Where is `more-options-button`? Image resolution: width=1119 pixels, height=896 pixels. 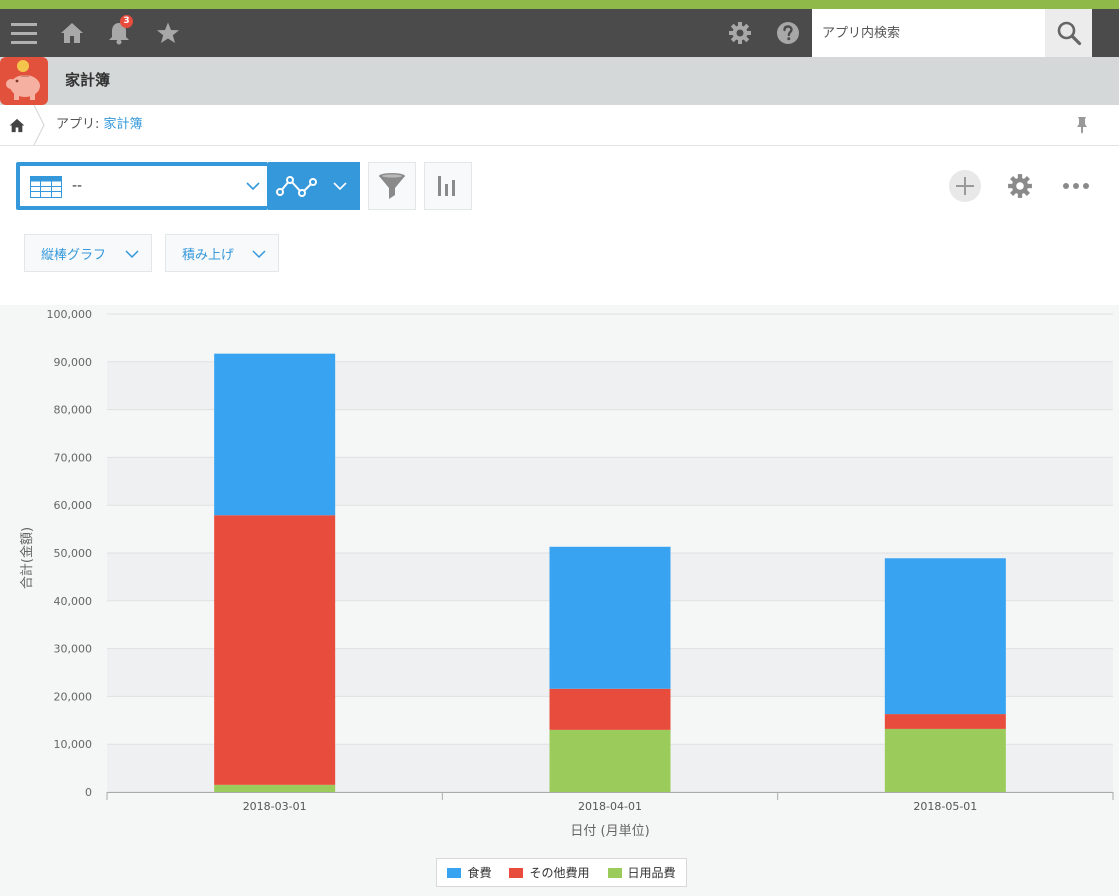 more-options-button is located at coordinates (1076, 186).